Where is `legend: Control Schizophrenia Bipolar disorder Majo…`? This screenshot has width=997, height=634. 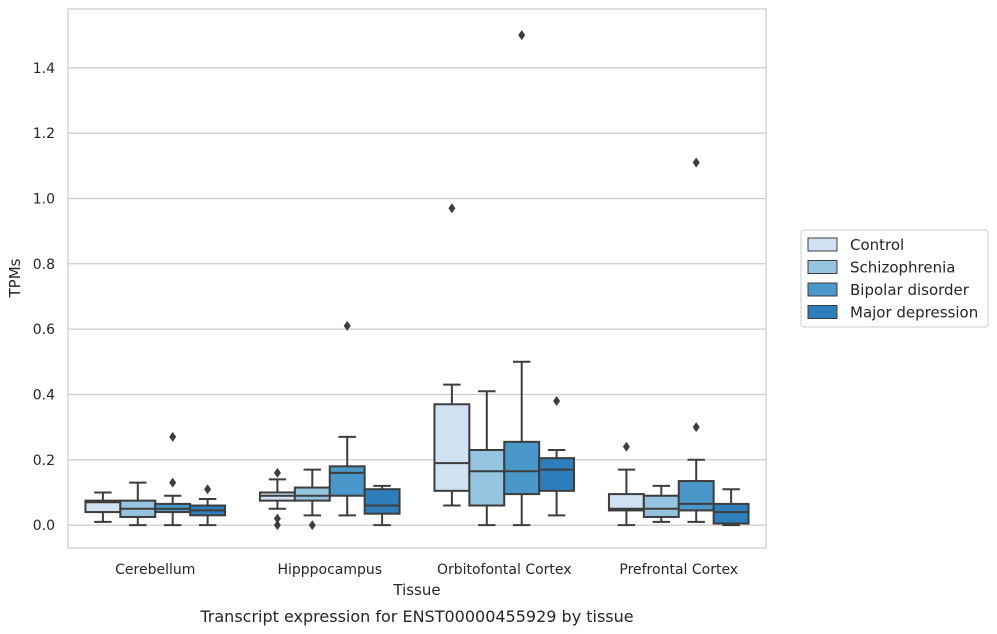 legend: Control Schizophrenia Bipolar disorder Majo… is located at coordinates (894, 278).